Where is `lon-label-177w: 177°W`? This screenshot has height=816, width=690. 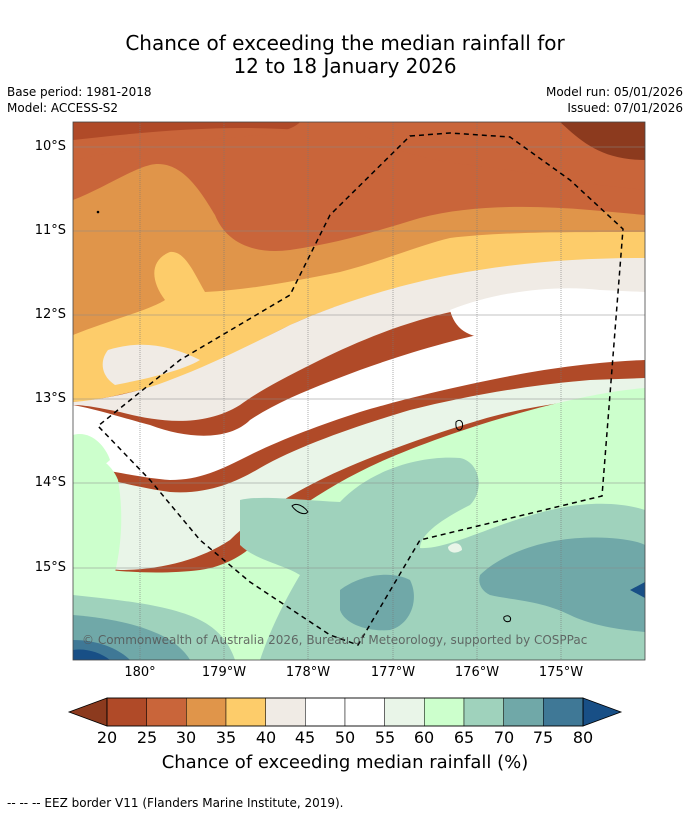 lon-label-177w: 177°W is located at coordinates (393, 672).